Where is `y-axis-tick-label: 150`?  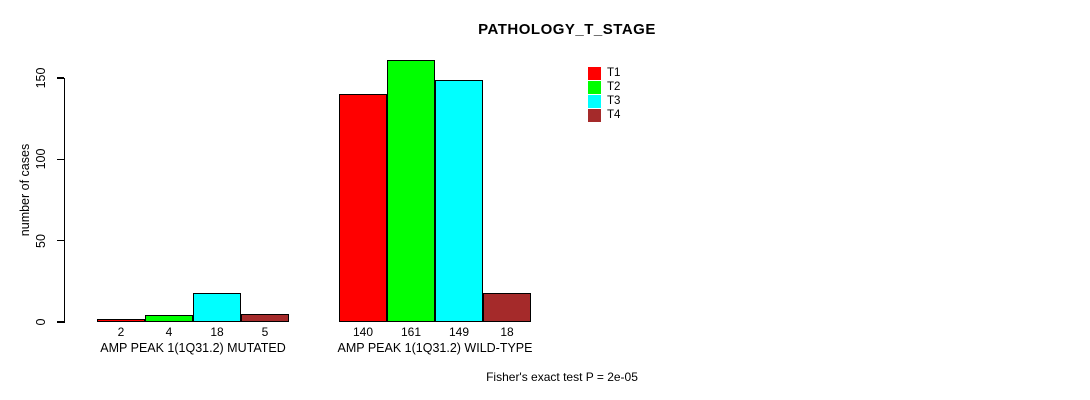 y-axis-tick-label: 150 is located at coordinates (41, 78).